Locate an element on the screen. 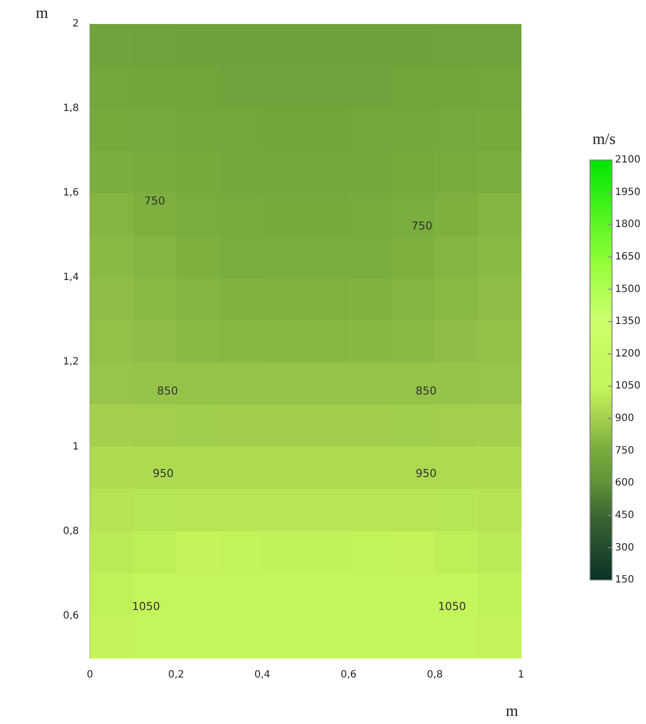  color-bar-label: 750 is located at coordinates (624, 450).